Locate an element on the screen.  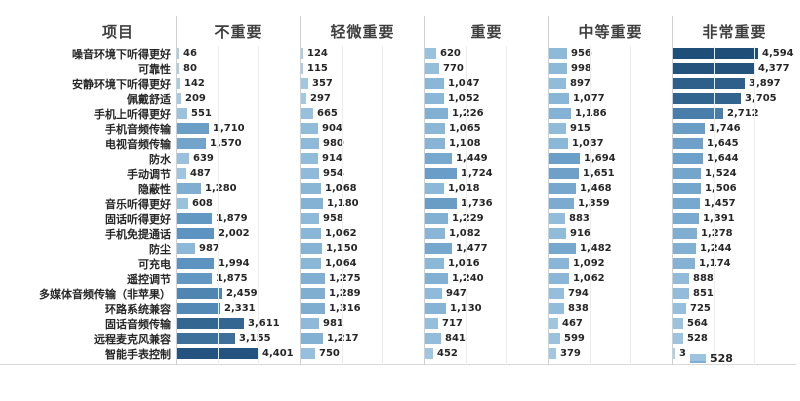
bar-value: 1,449 is located at coordinates (472, 158).